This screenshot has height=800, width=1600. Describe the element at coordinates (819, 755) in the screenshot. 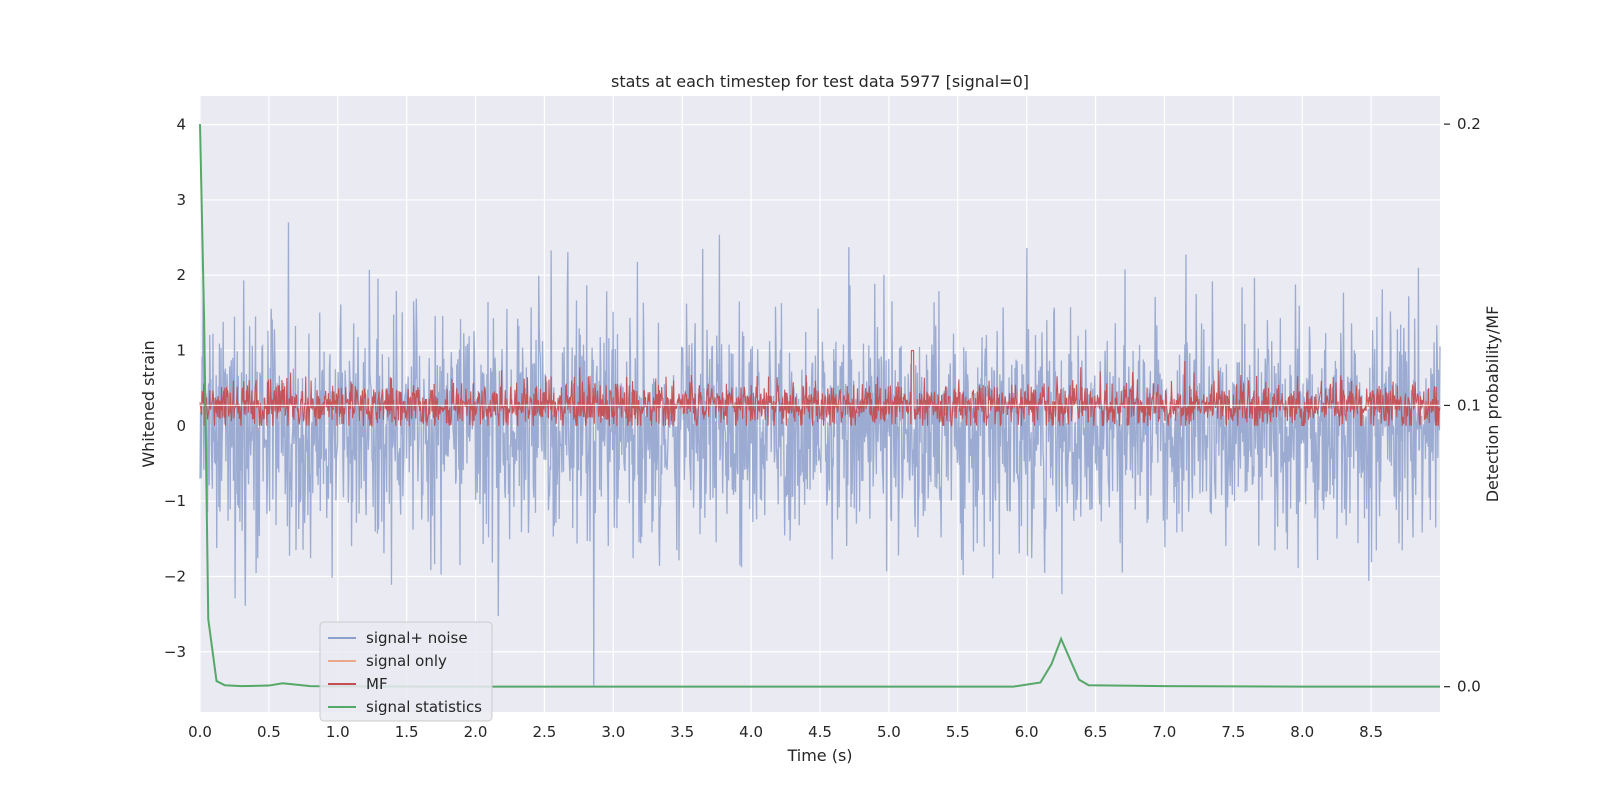

I see `x-axis-label: Time (s)` at that location.